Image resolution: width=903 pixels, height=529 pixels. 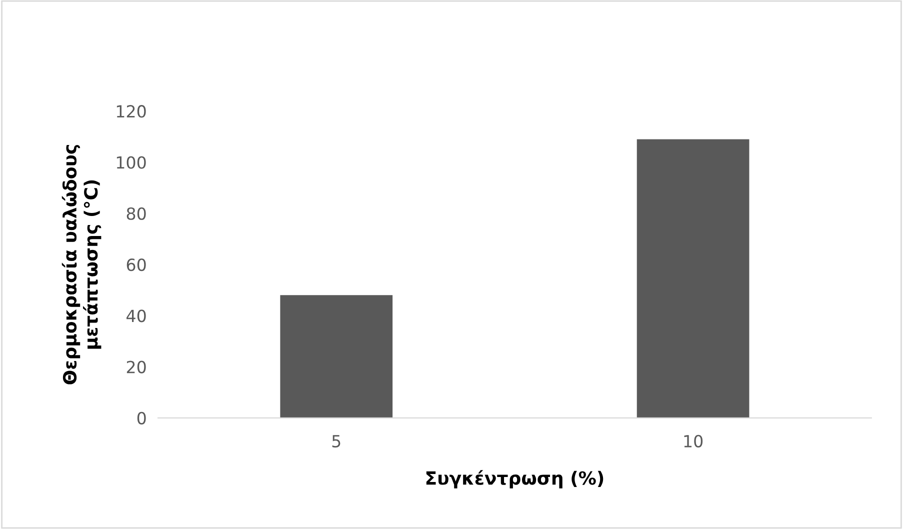 I want to click on x-tick-label: 10, so click(x=693, y=441).